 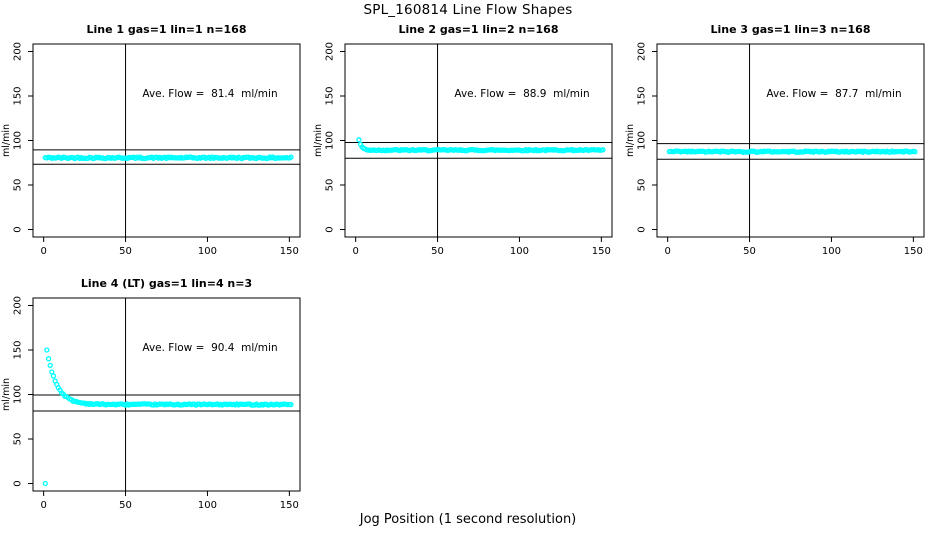 I want to click on subplot-title-line-1: Line 1 gas=1 lin=1 n=168, so click(x=166, y=29).